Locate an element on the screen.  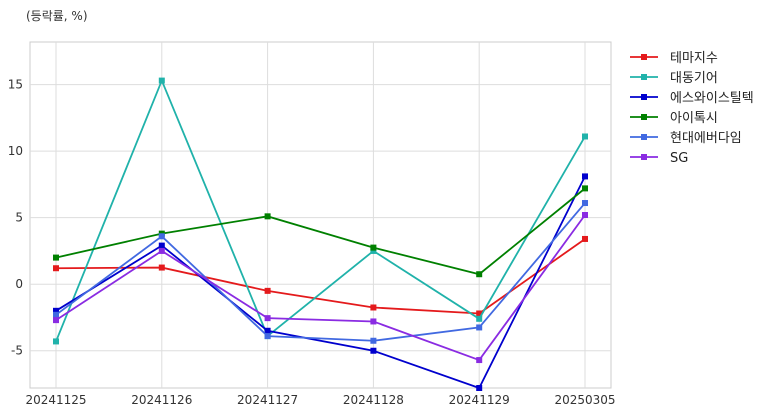
x-tick-label: 20241126 is located at coordinates (161, 400).